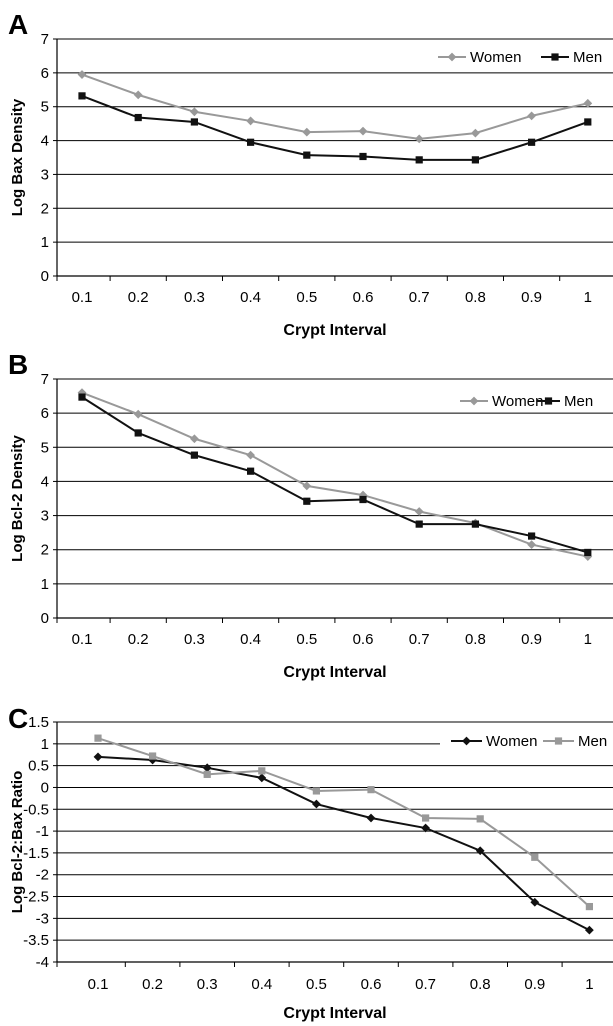 This screenshot has height=1026, width=613. I want to click on y-tick-label: -4, so click(42, 962).